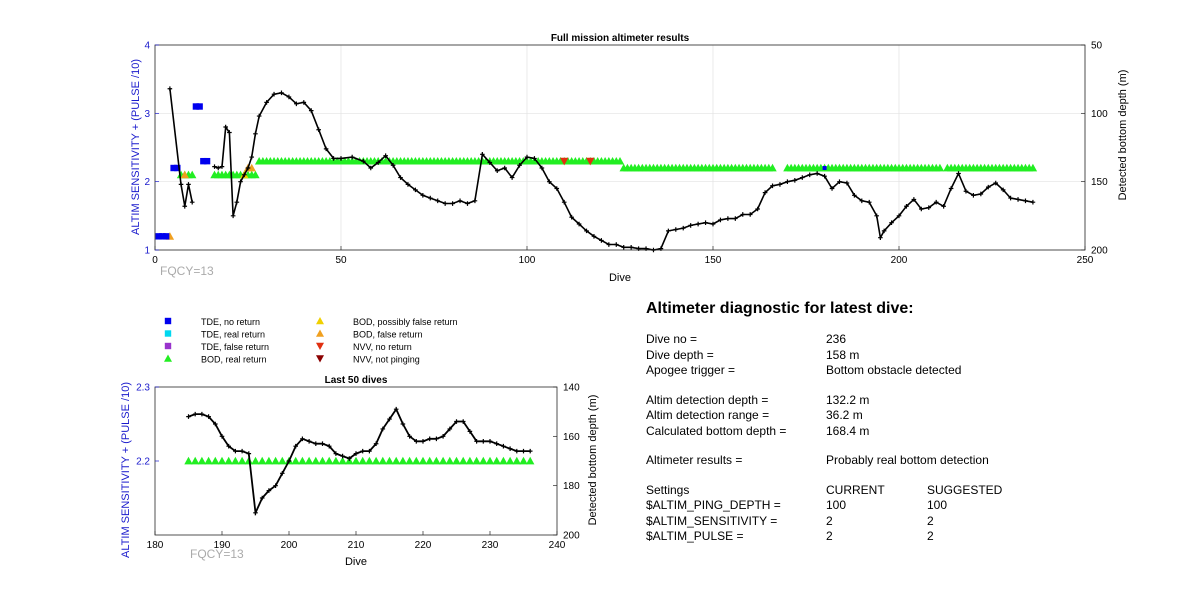  Describe the element at coordinates (894, 370) in the screenshot. I see `apogee-value: Bottom obstacle detected` at that location.